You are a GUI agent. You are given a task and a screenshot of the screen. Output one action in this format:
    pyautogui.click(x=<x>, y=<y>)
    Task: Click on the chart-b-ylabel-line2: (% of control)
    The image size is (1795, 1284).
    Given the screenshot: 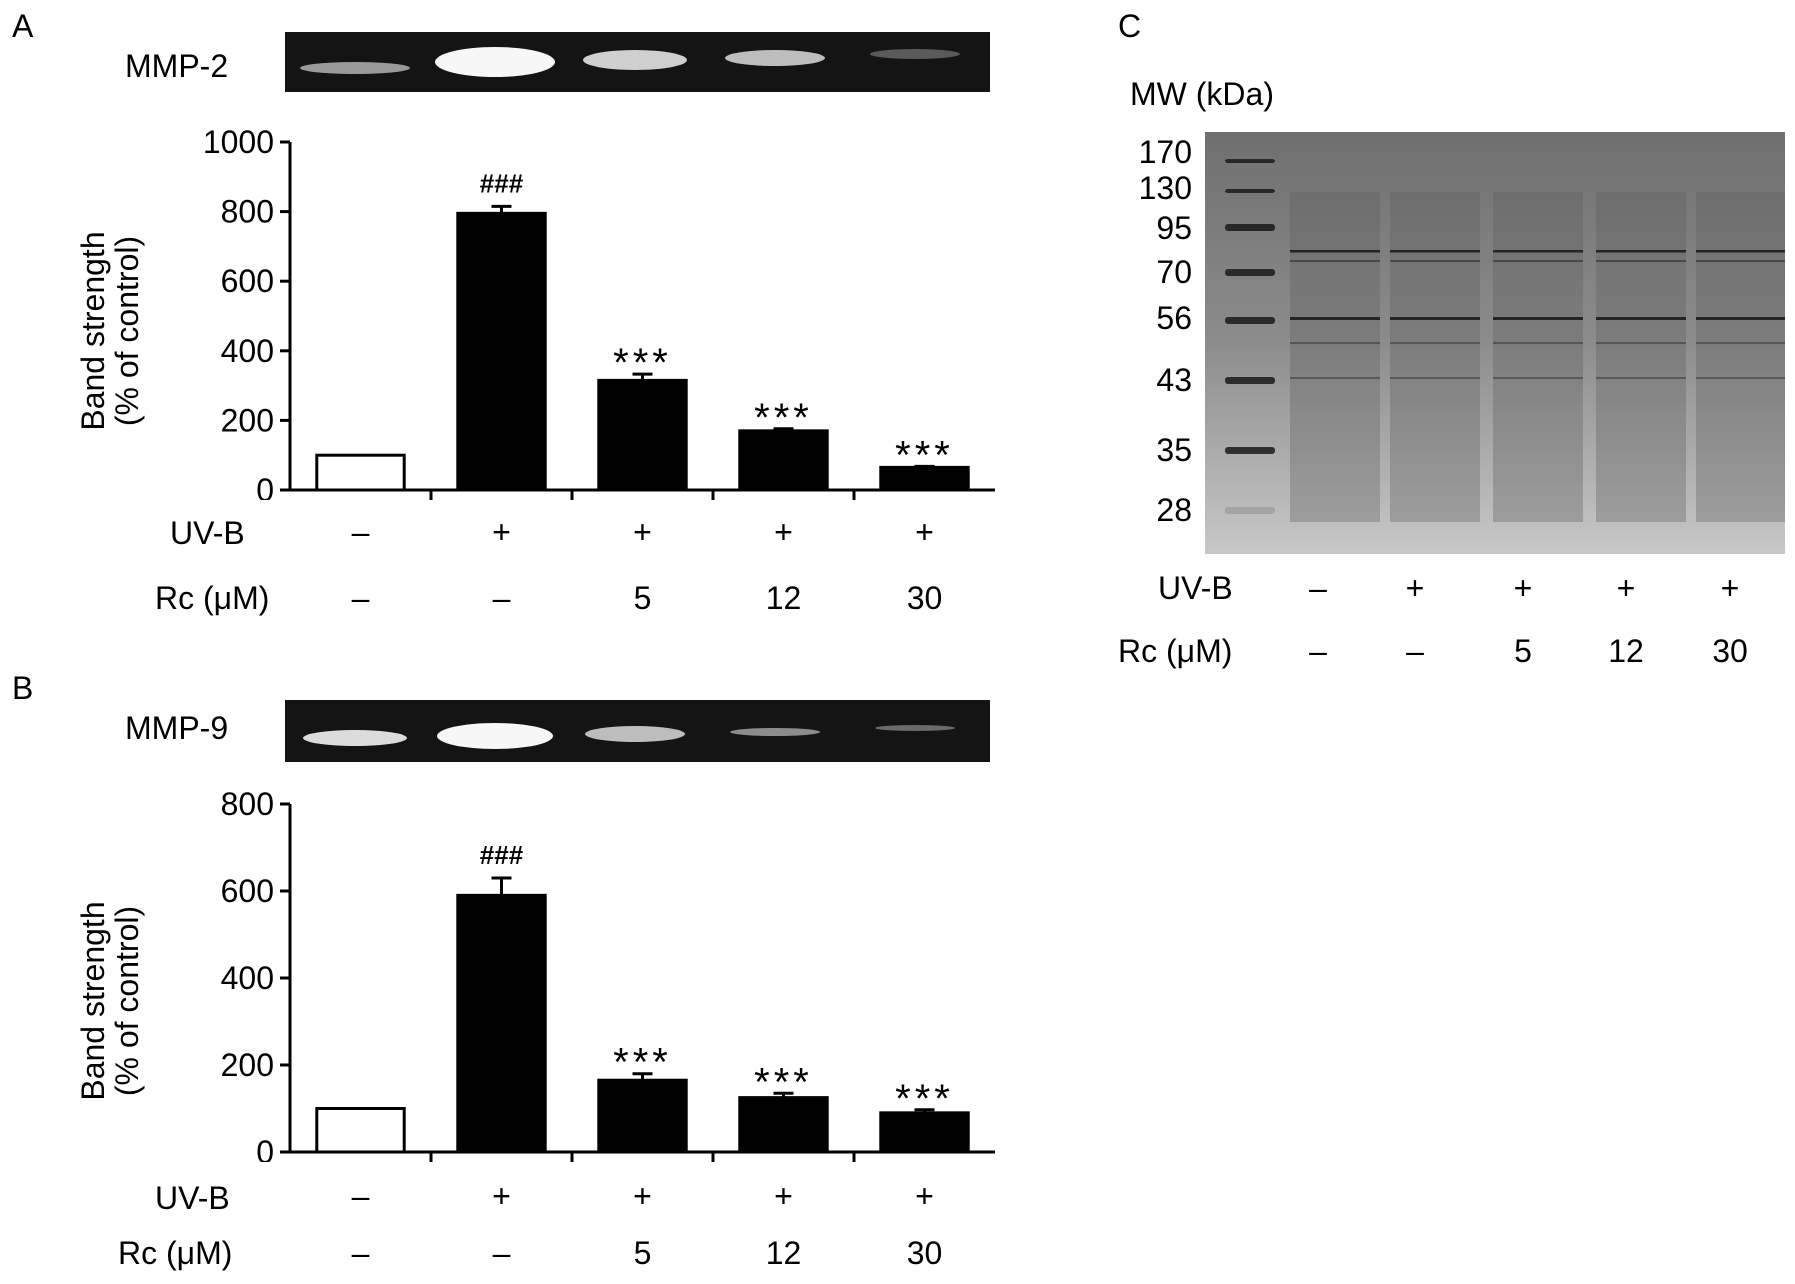 What is the action you would take?
    pyautogui.click(x=127, y=1001)
    